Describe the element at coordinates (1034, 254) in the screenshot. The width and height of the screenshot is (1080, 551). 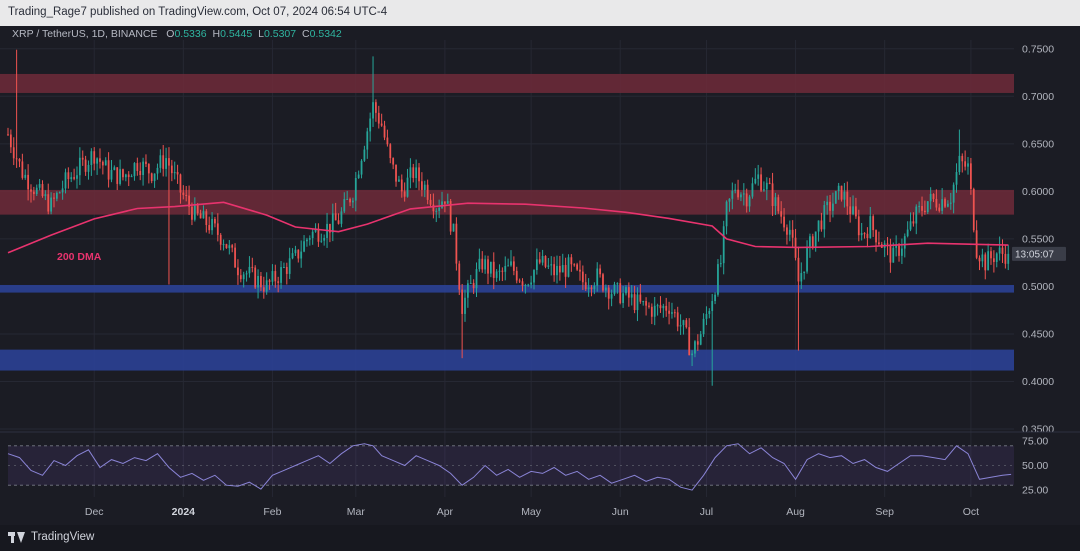
I see `countdown-label: 13:05:07` at that location.